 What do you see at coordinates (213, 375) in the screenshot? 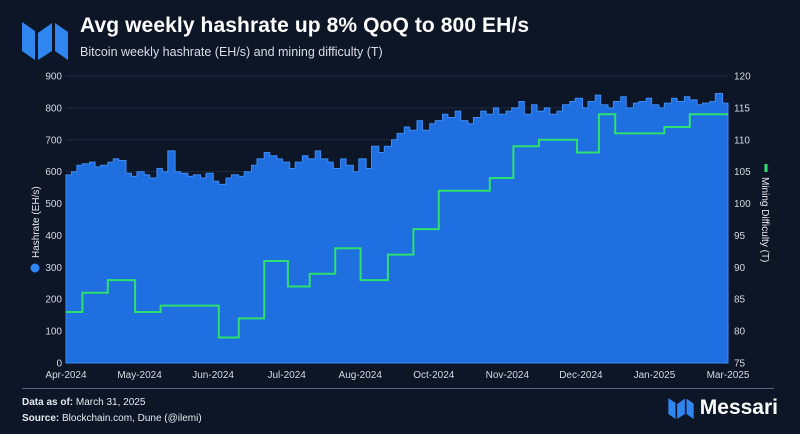
I see `x-tick-label: Jun-2024` at bounding box center [213, 375].